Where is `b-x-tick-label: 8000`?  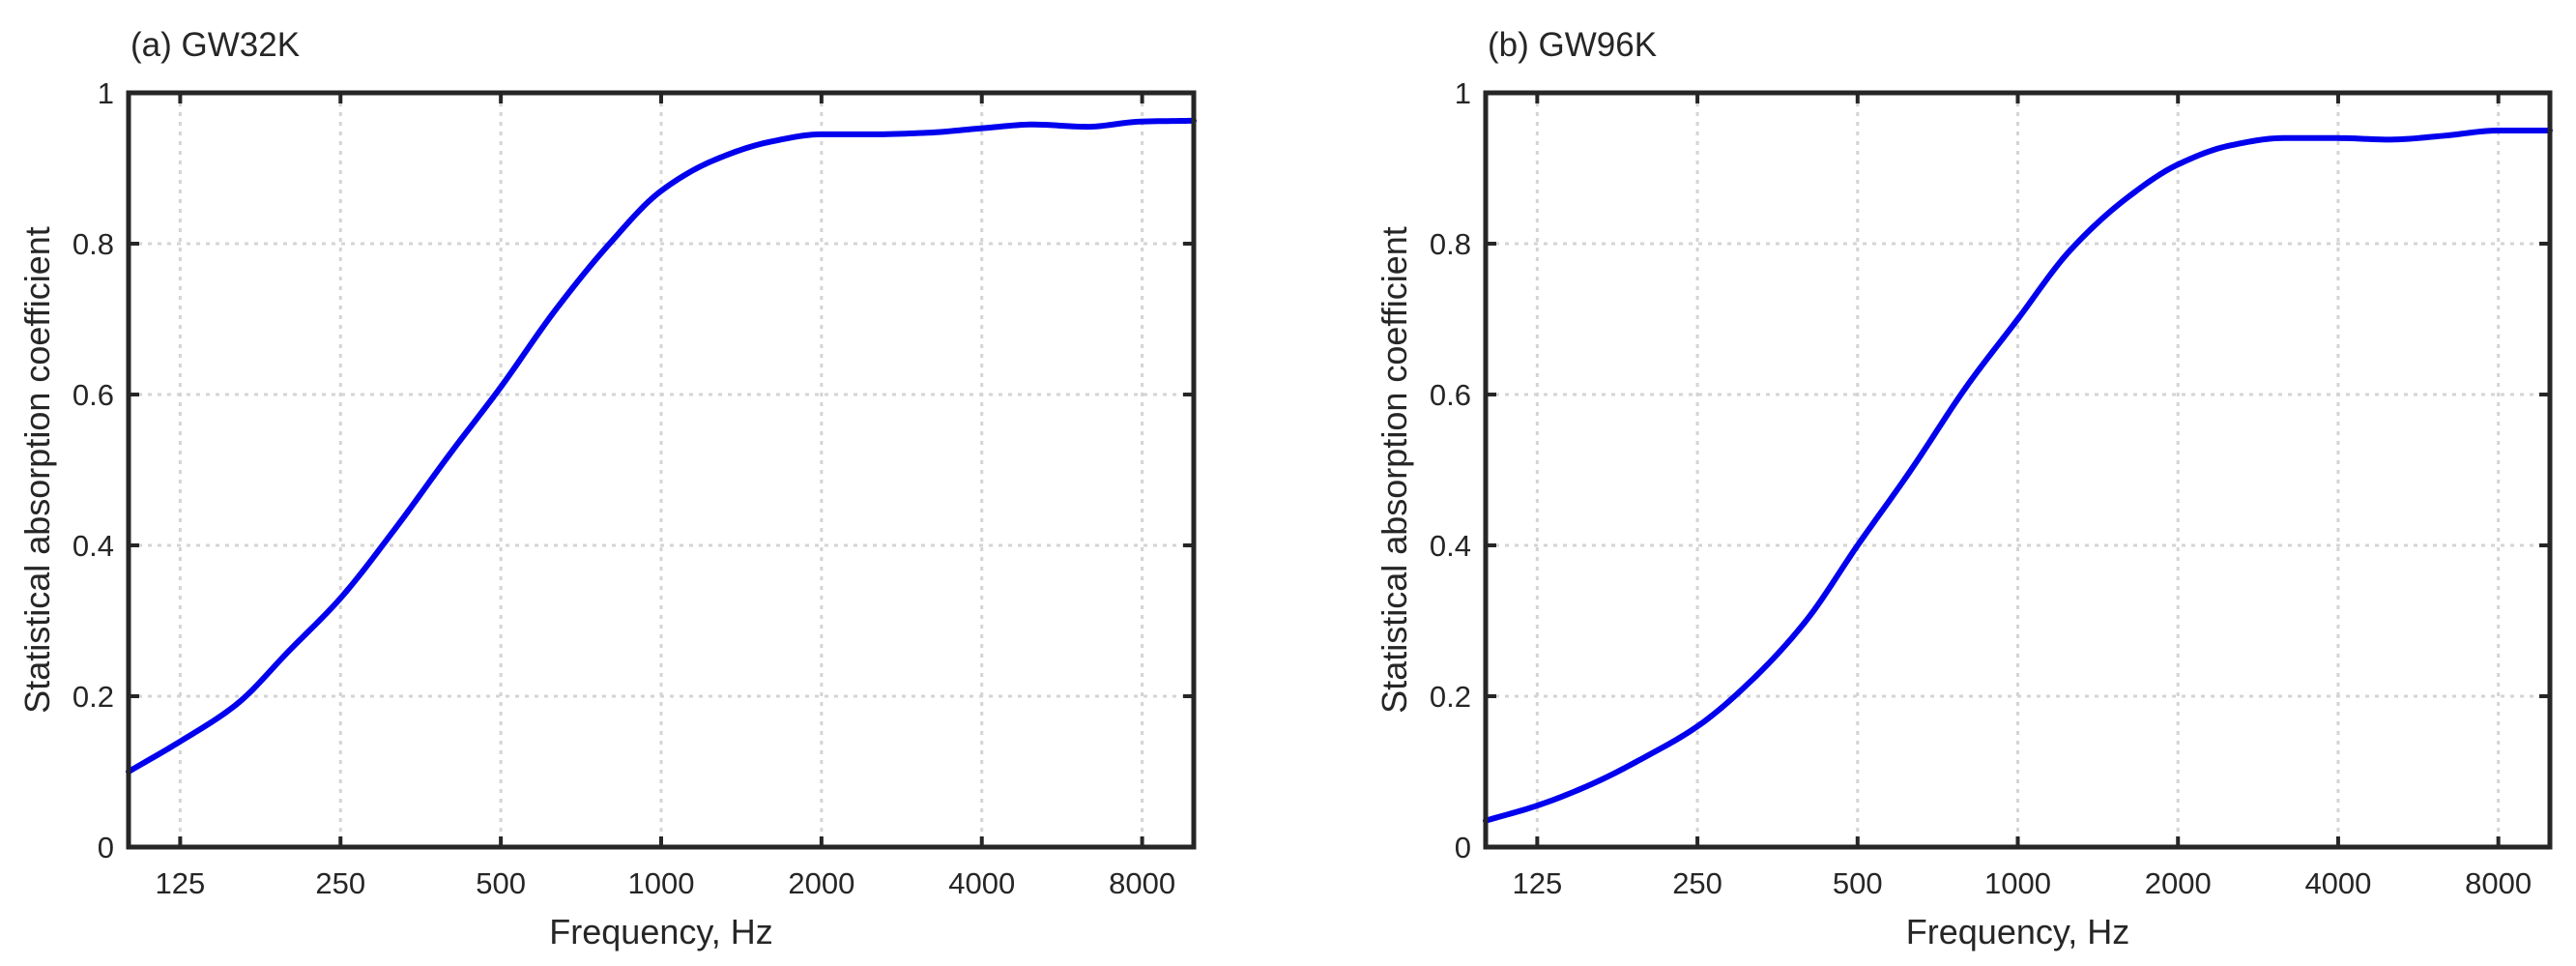 b-x-tick-label: 8000 is located at coordinates (2499, 883).